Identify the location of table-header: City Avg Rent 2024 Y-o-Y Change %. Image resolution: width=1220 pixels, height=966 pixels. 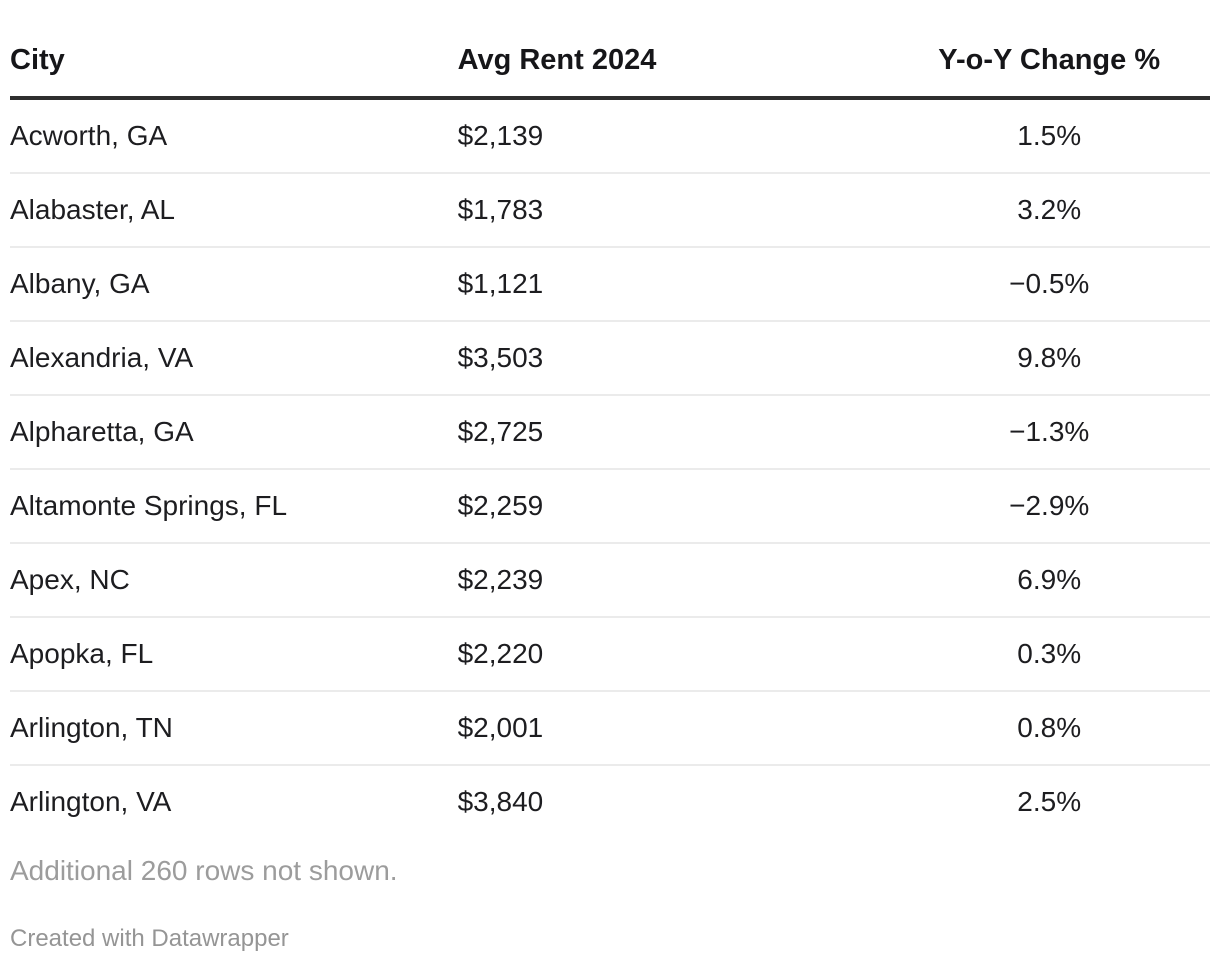
(610, 50).